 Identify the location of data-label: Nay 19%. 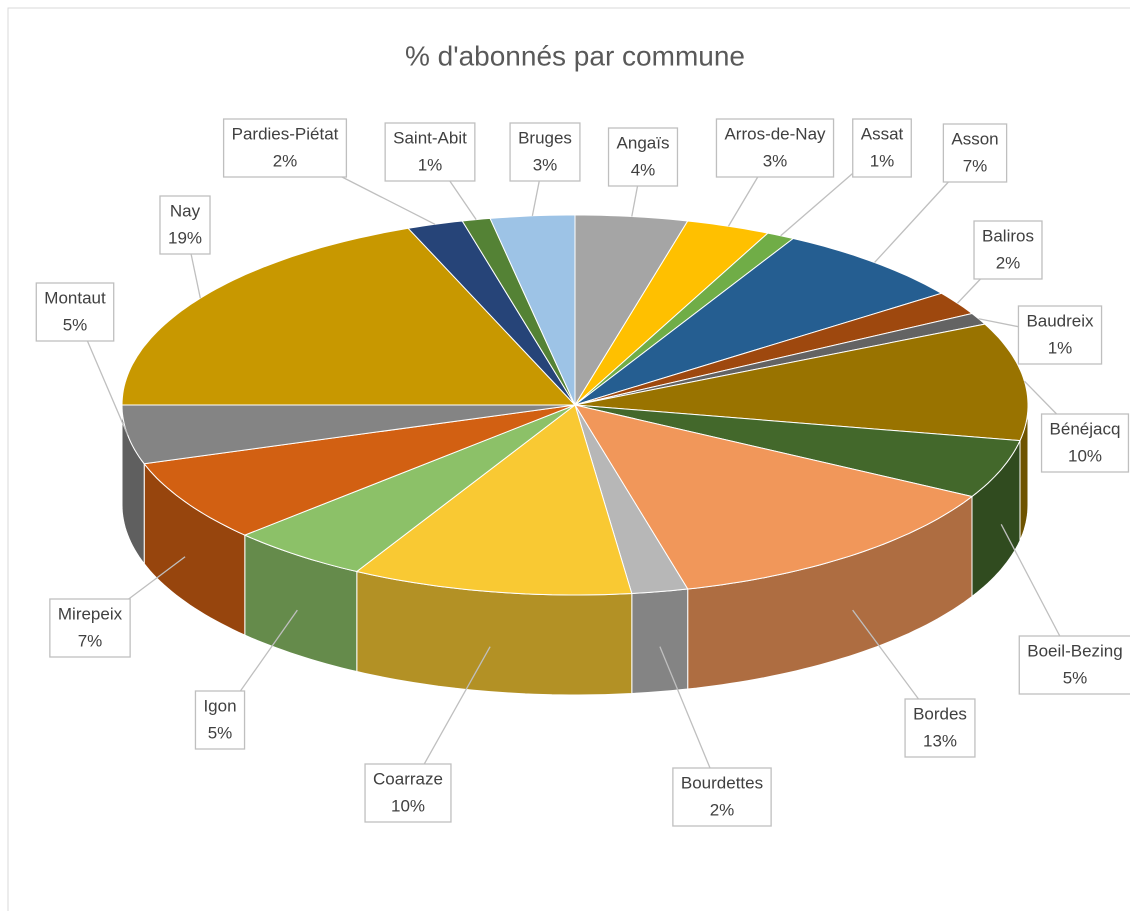
(185, 247).